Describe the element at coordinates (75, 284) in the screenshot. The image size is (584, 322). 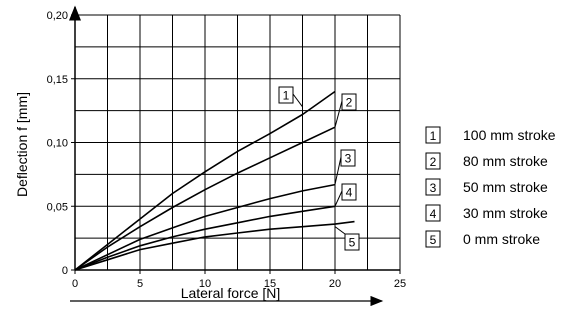
I see `x-tick-label: 0` at that location.